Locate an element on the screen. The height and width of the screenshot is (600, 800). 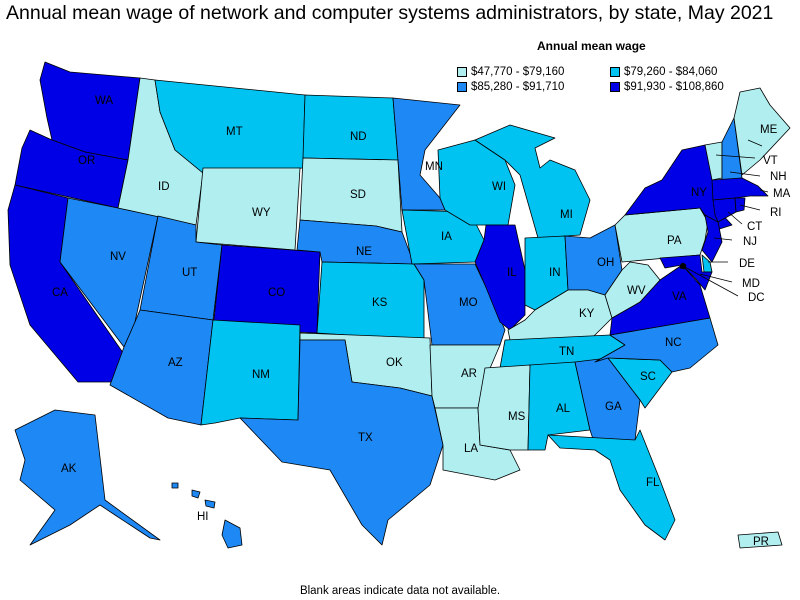
label-de: DE is located at coordinates (747, 264).